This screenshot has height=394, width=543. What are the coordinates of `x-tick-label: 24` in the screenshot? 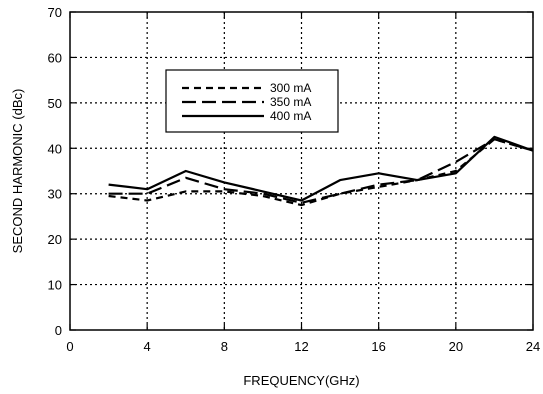 It's located at (533, 346).